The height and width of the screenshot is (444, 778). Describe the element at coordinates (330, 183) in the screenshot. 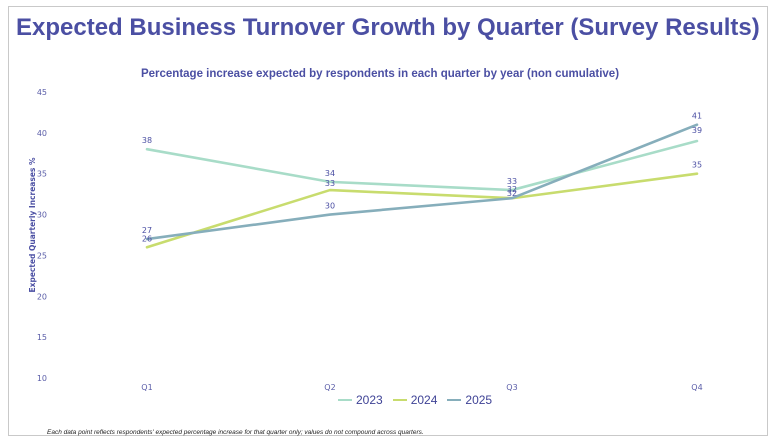

I see `data-label-2024-q2: 33` at that location.